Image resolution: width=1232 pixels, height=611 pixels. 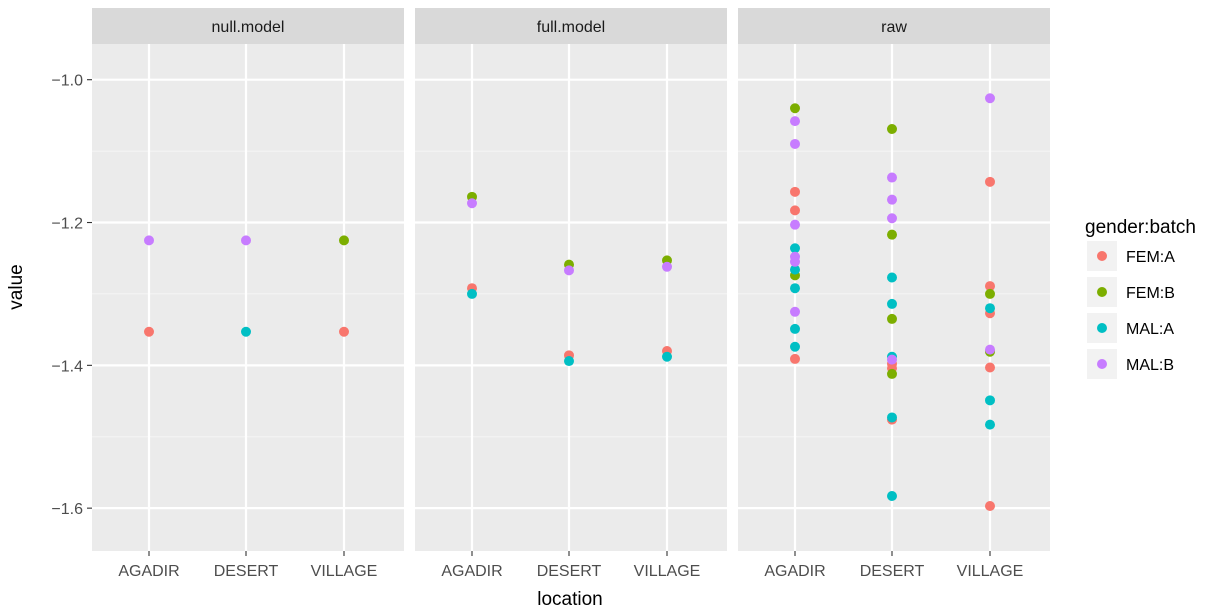 What do you see at coordinates (67, 509) in the screenshot?
I see `y-tick-label: −1.6` at bounding box center [67, 509].